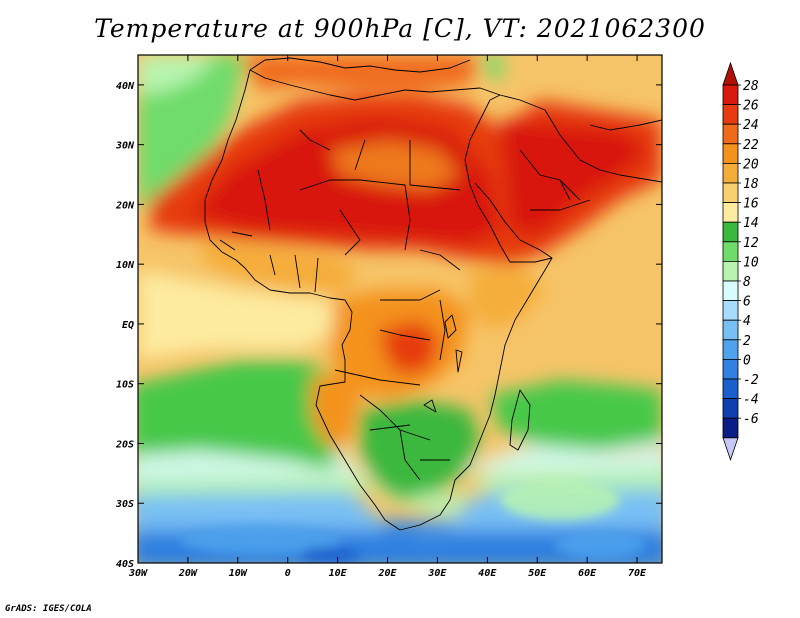 The width and height of the screenshot is (800, 618). I want to click on colorbar-label: 12, so click(751, 243).